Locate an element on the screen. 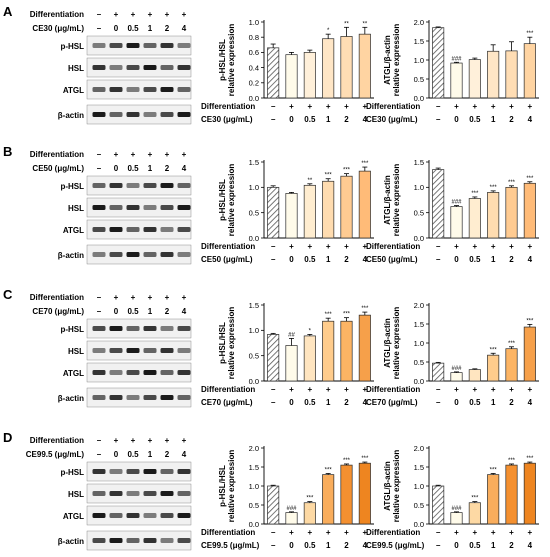 Image resolution: width=550 pixels, height=557 pixels. chart-treatment-label: CE30 (μg/mL) is located at coordinates (227, 119).